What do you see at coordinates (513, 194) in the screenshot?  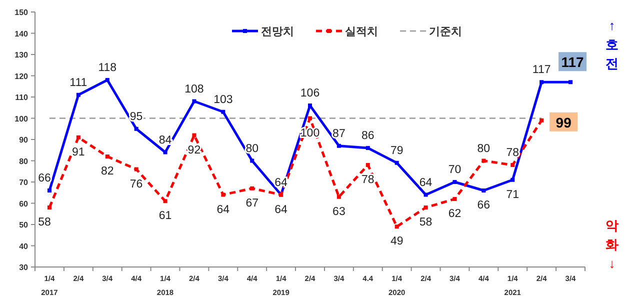 I see `data-label: 71` at bounding box center [513, 194].